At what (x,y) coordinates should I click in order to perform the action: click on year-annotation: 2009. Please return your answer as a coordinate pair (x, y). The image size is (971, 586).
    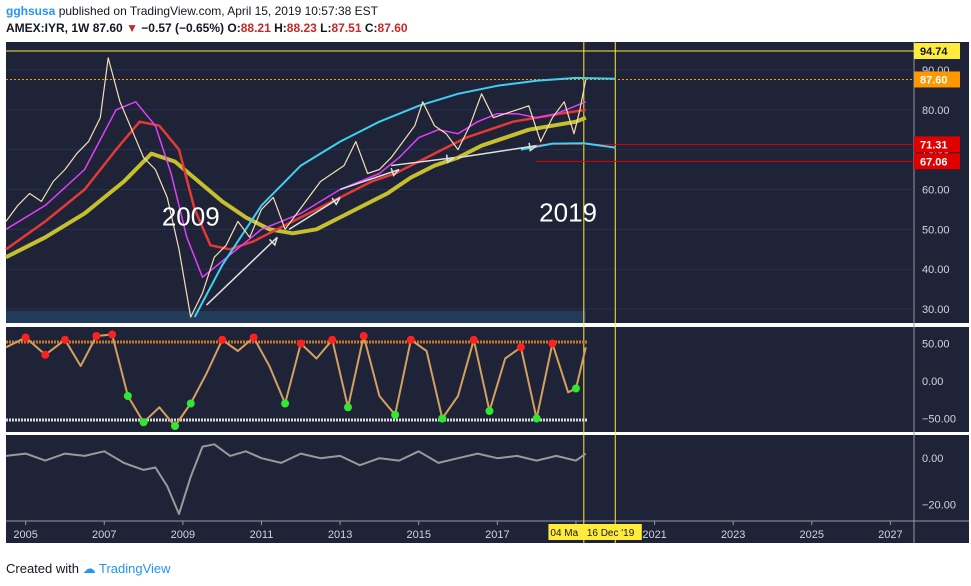
    Looking at the image, I should click on (191, 216).